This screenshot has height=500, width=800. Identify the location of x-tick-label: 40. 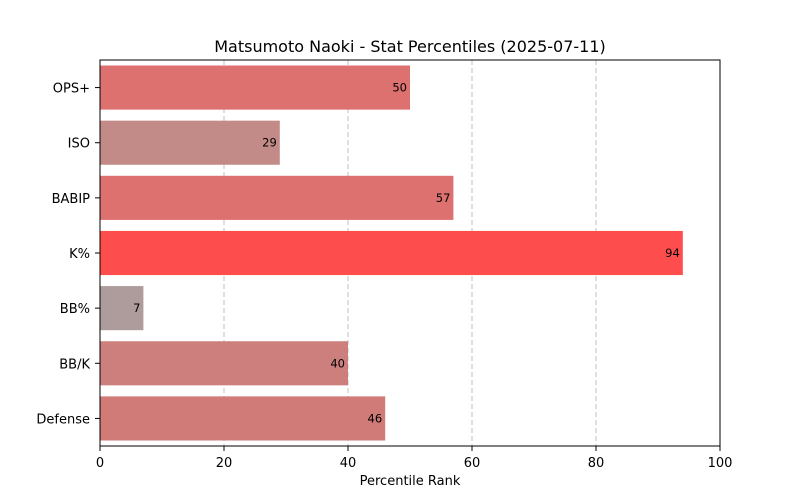
(348, 463).